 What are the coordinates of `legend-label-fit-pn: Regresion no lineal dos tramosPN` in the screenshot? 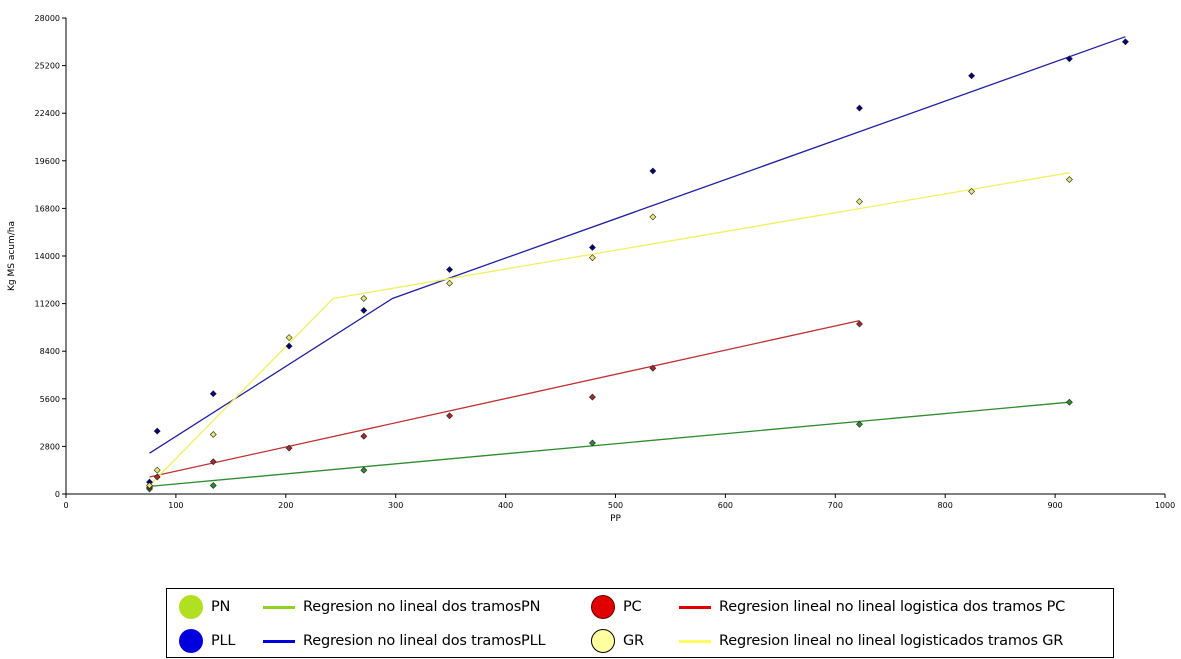 It's located at (422, 607).